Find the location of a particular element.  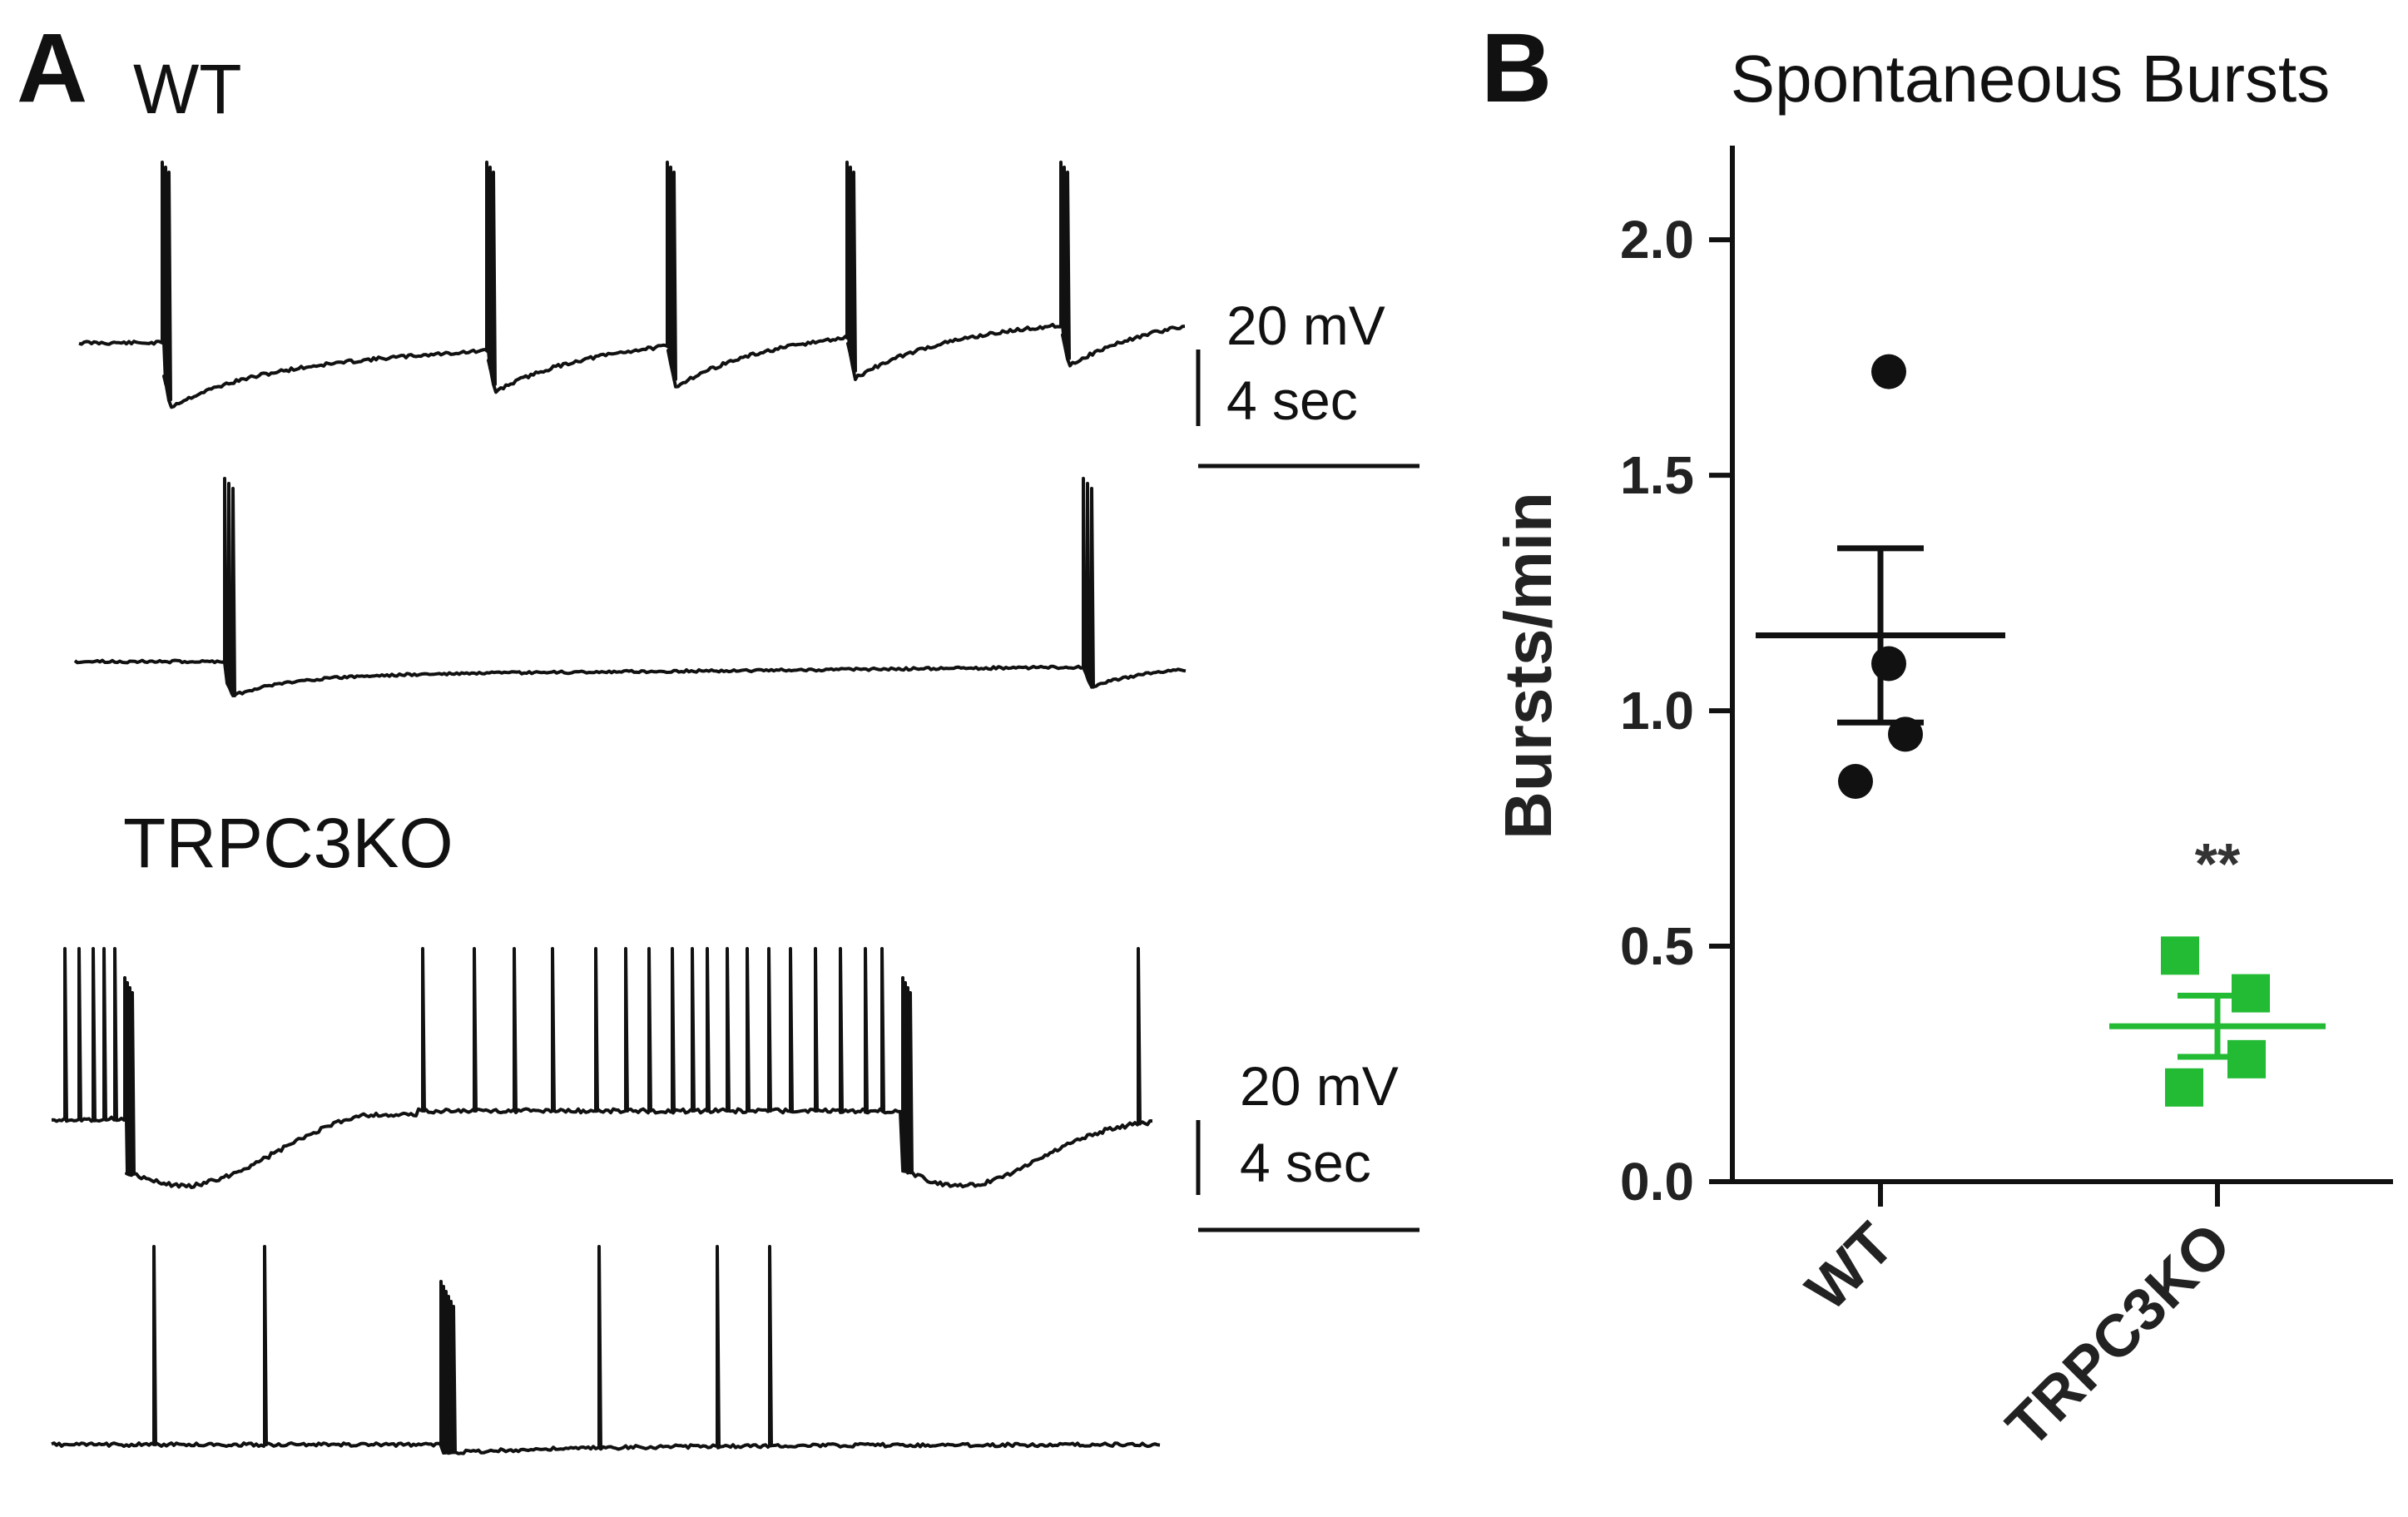

scale-bar-top-voltage: 20 mV is located at coordinates (1305, 325).